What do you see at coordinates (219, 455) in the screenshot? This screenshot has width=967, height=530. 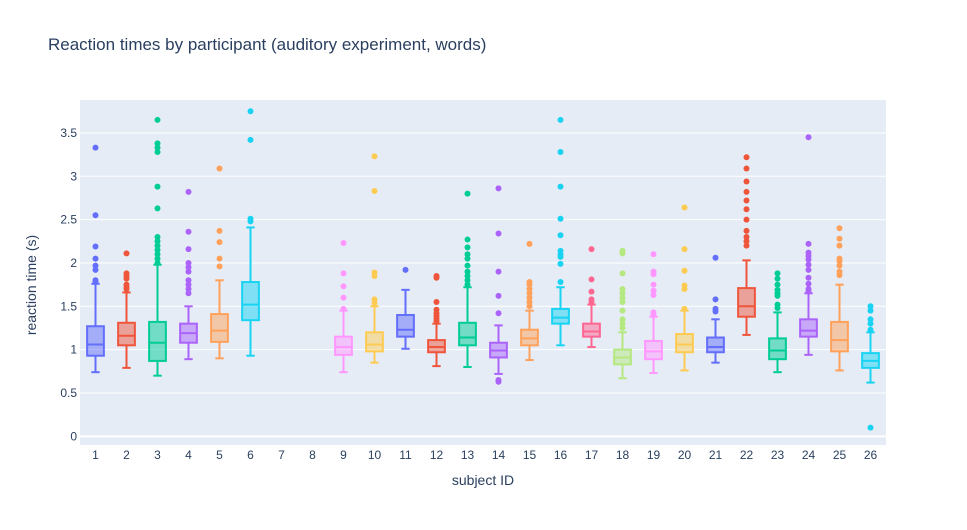 I see `x-tick-label: 5` at bounding box center [219, 455].